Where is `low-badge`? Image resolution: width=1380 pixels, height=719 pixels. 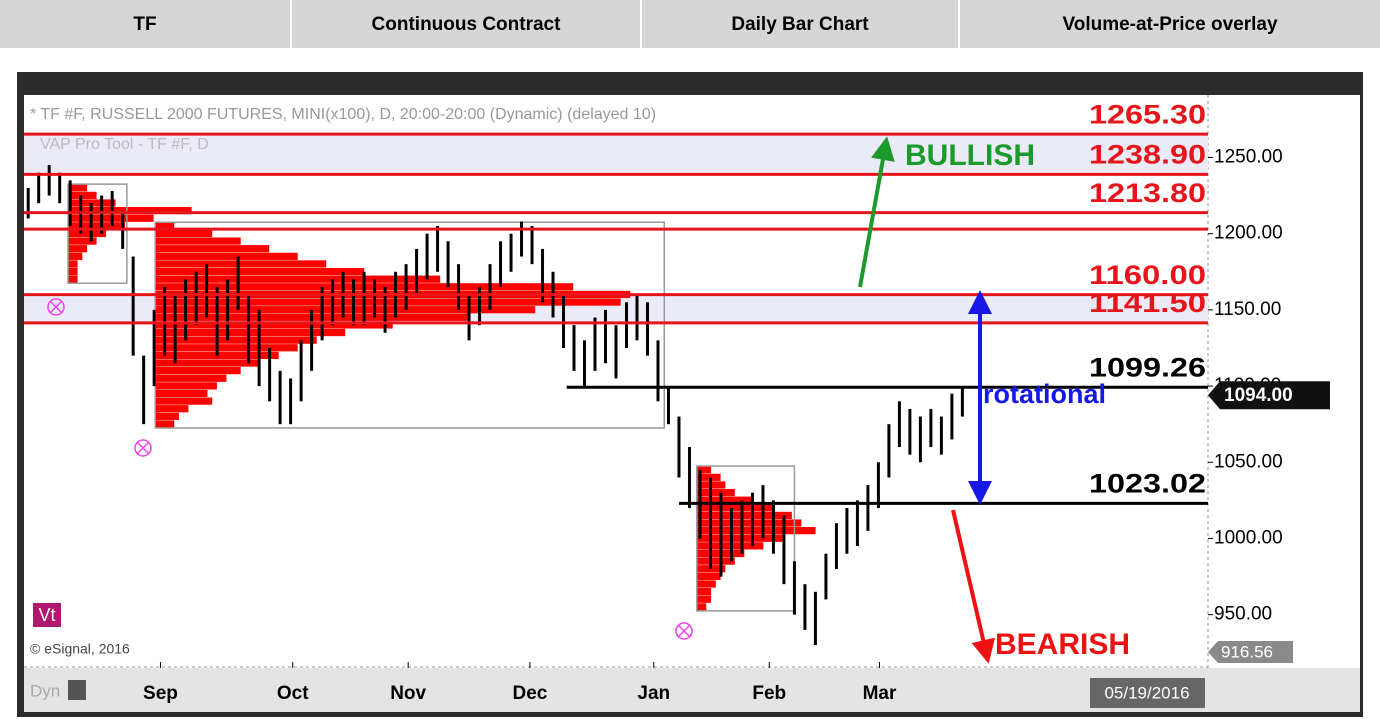
low-badge is located at coordinates (1250, 652).